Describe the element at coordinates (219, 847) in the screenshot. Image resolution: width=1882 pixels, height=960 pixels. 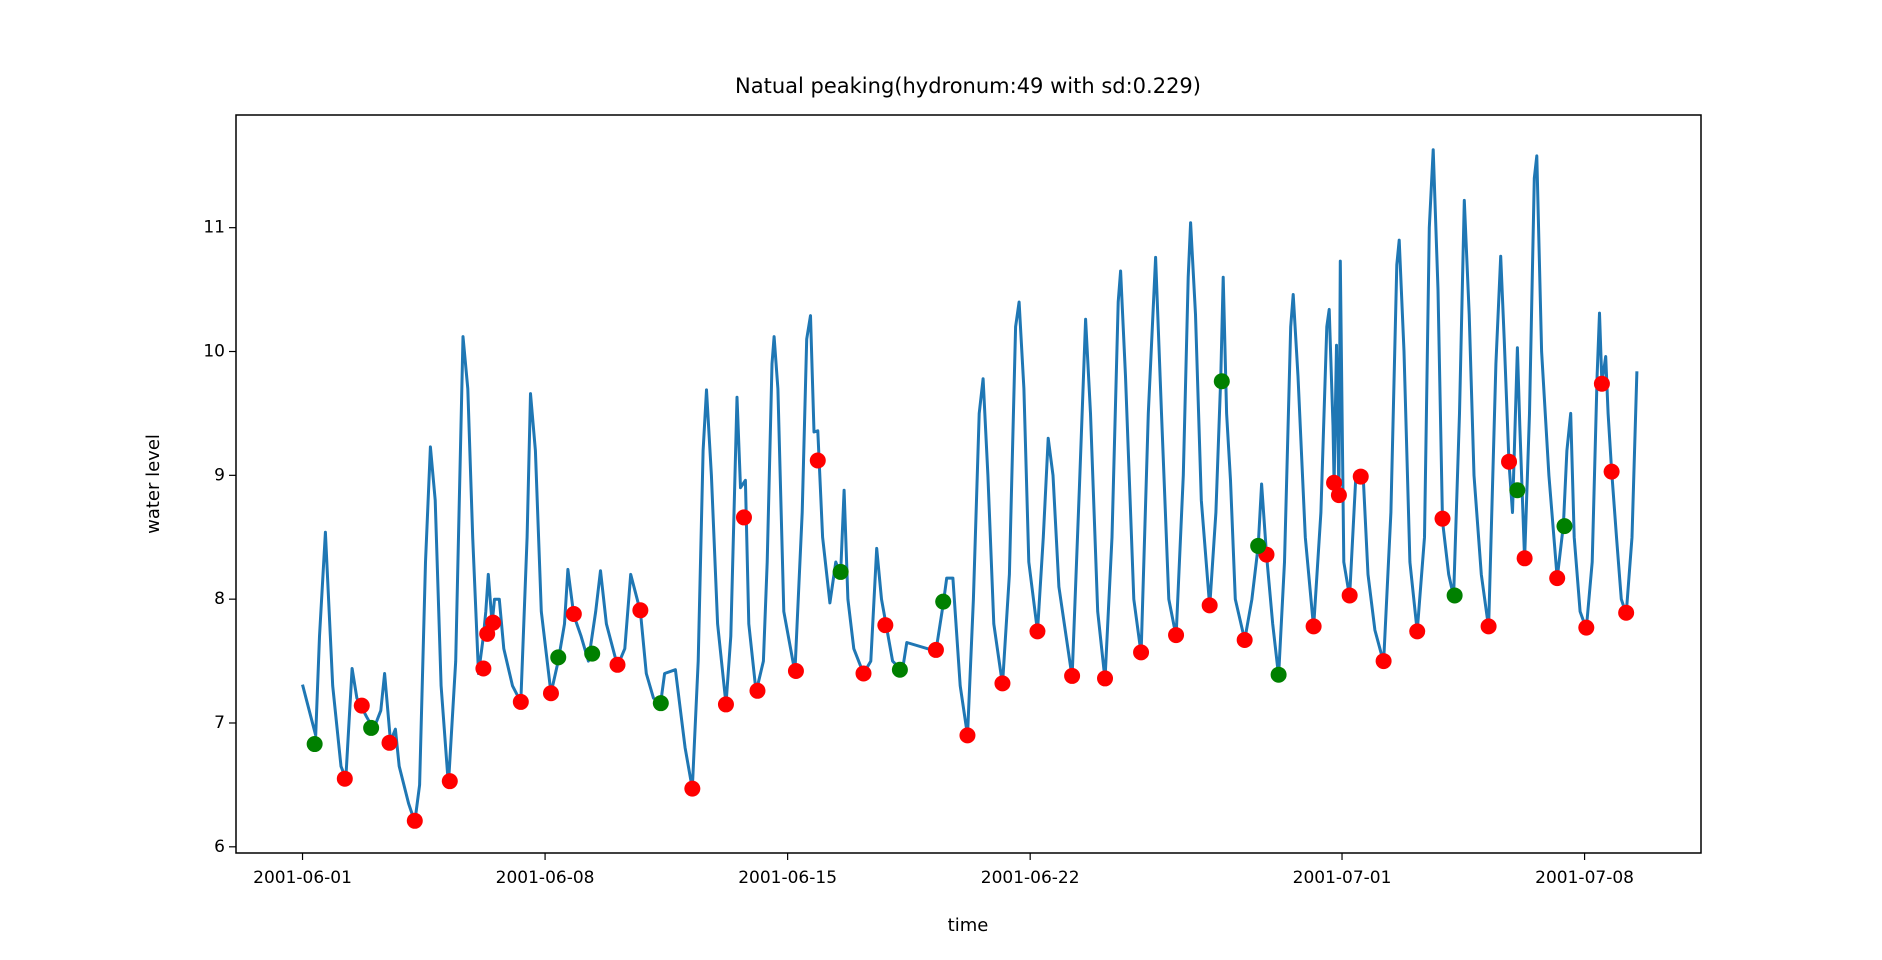
I see `y-tick-label: 6` at that location.